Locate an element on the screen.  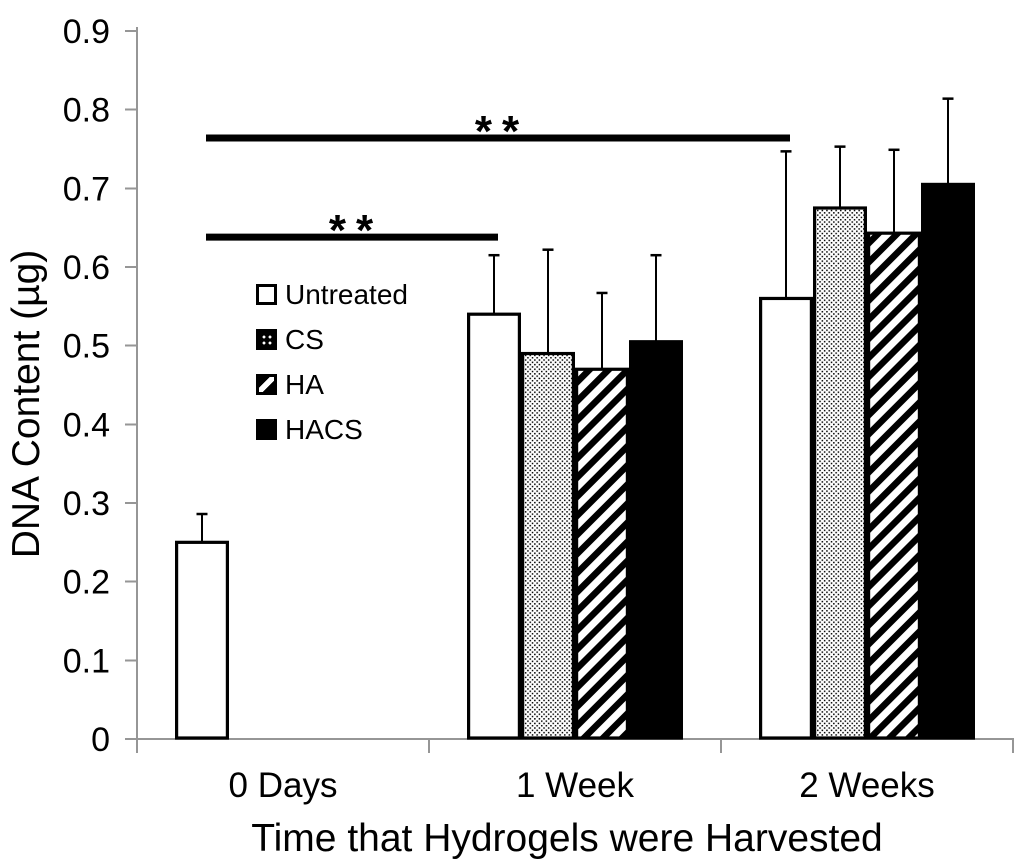
y-tick-label: 0.9 is located at coordinates (86, 32).